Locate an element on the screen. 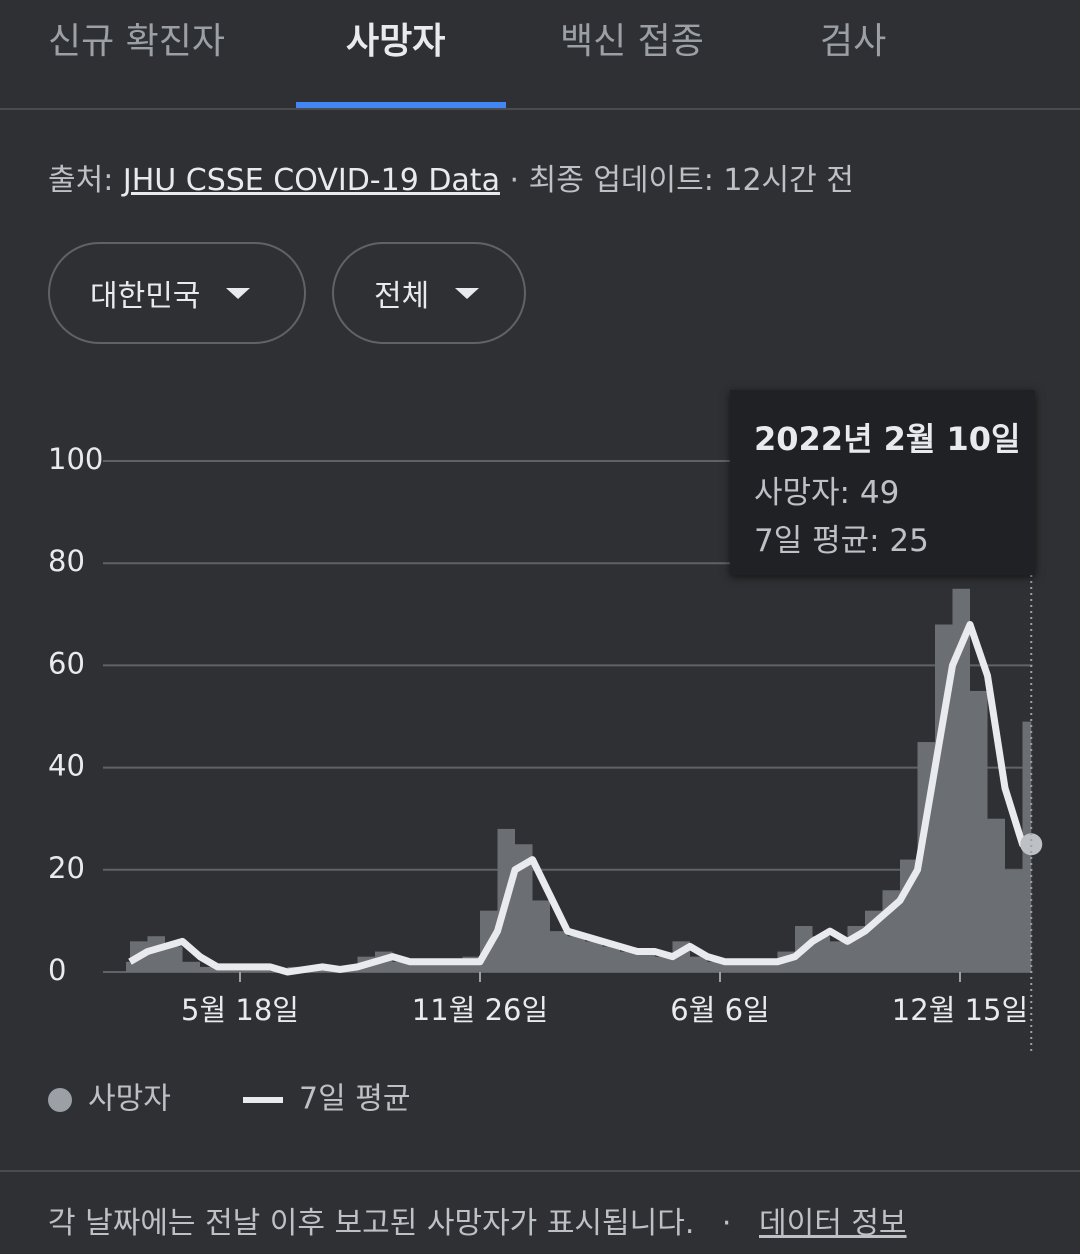 Image resolution: width=1080 pixels, height=1254 pixels. y-tick-label: 60 is located at coordinates (66, 663).